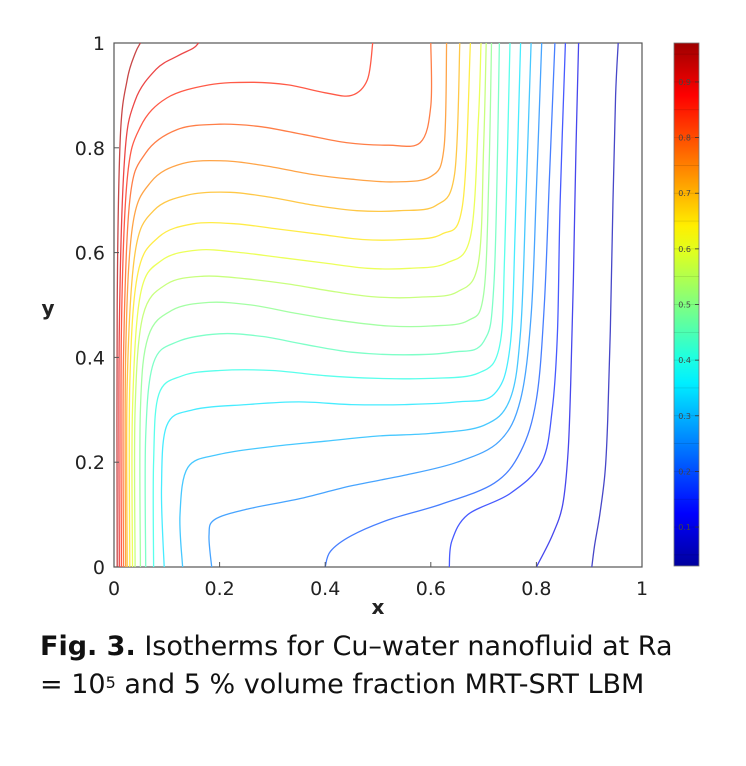 Image resolution: width=746 pixels, height=766 pixels. What do you see at coordinates (684, 360) in the screenshot?
I see `colorbar-tick-label: 0.4` at bounding box center [684, 360].